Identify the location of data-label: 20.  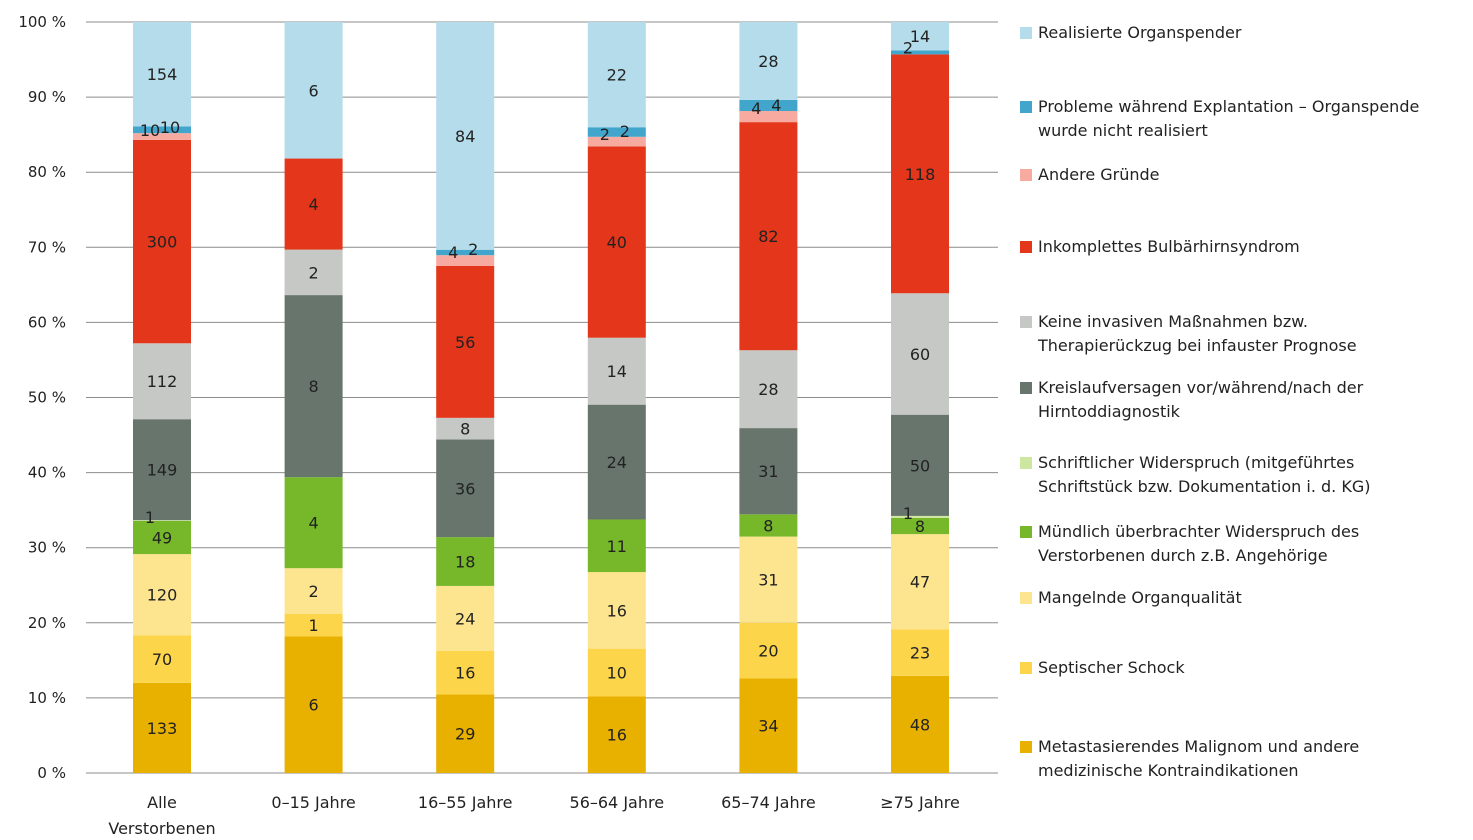
(768, 651).